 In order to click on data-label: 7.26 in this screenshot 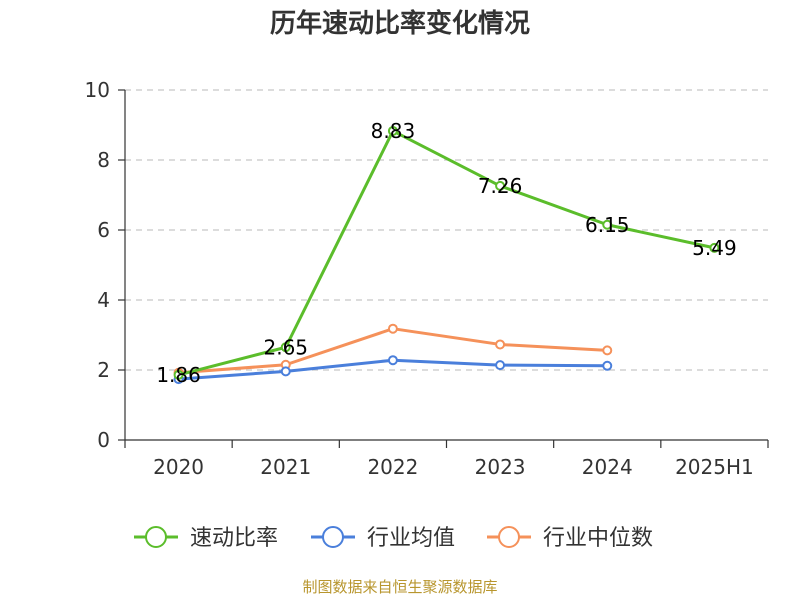, I will do `click(500, 186)`.